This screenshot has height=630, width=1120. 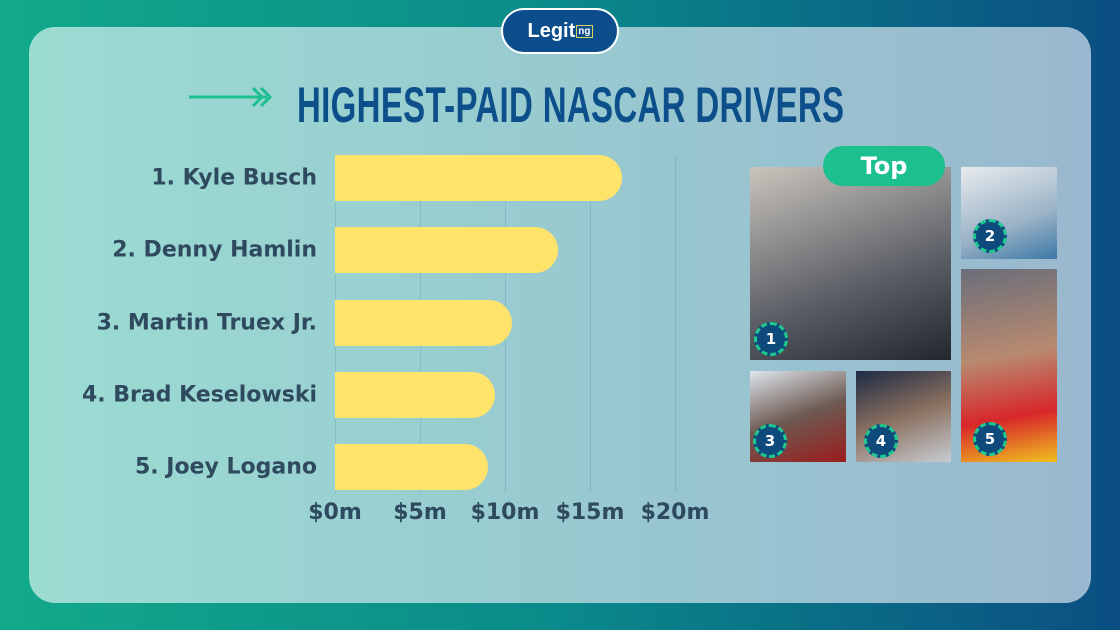 What do you see at coordinates (335, 512) in the screenshot?
I see `x-tick-label: $0m` at bounding box center [335, 512].